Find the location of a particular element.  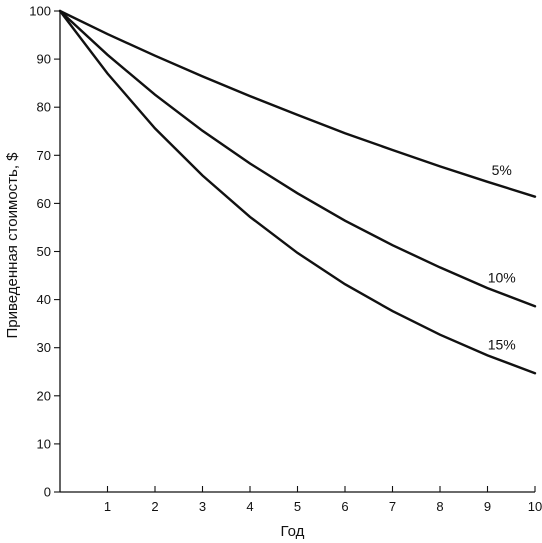

x-tick-label: 8 is located at coordinates (439, 506).